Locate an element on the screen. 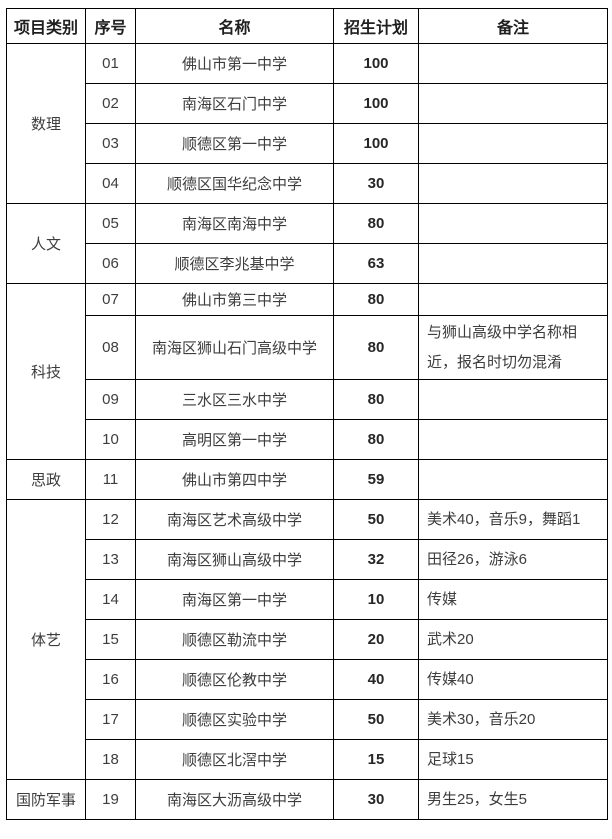 Image resolution: width=612 pixels, height=839 pixels. table-row: 15 顺德区勒流中学 20 武术20 is located at coordinates (307, 639).